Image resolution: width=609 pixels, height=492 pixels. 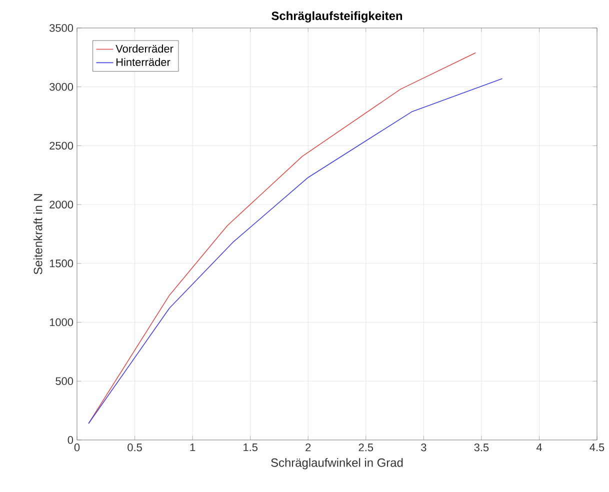 I want to click on legend-label: Vorderräder, so click(x=145, y=48).